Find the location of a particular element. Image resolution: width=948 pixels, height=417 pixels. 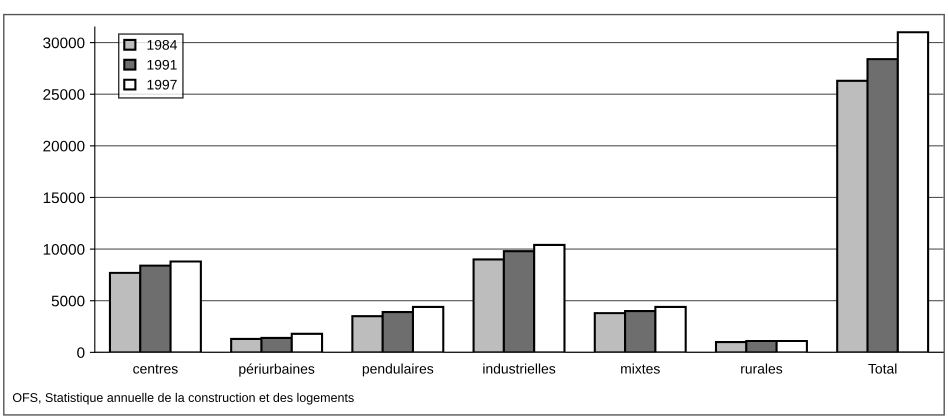

x-tick-label: Total is located at coordinates (882, 368).